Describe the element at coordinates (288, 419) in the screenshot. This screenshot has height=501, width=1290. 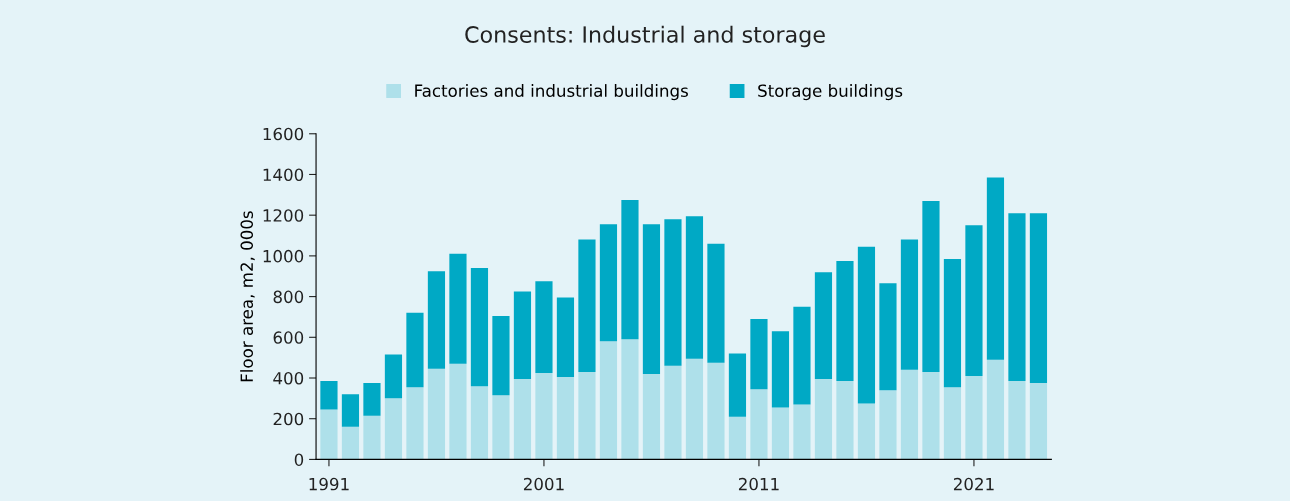
I see `y-tick-label: 200` at that location.